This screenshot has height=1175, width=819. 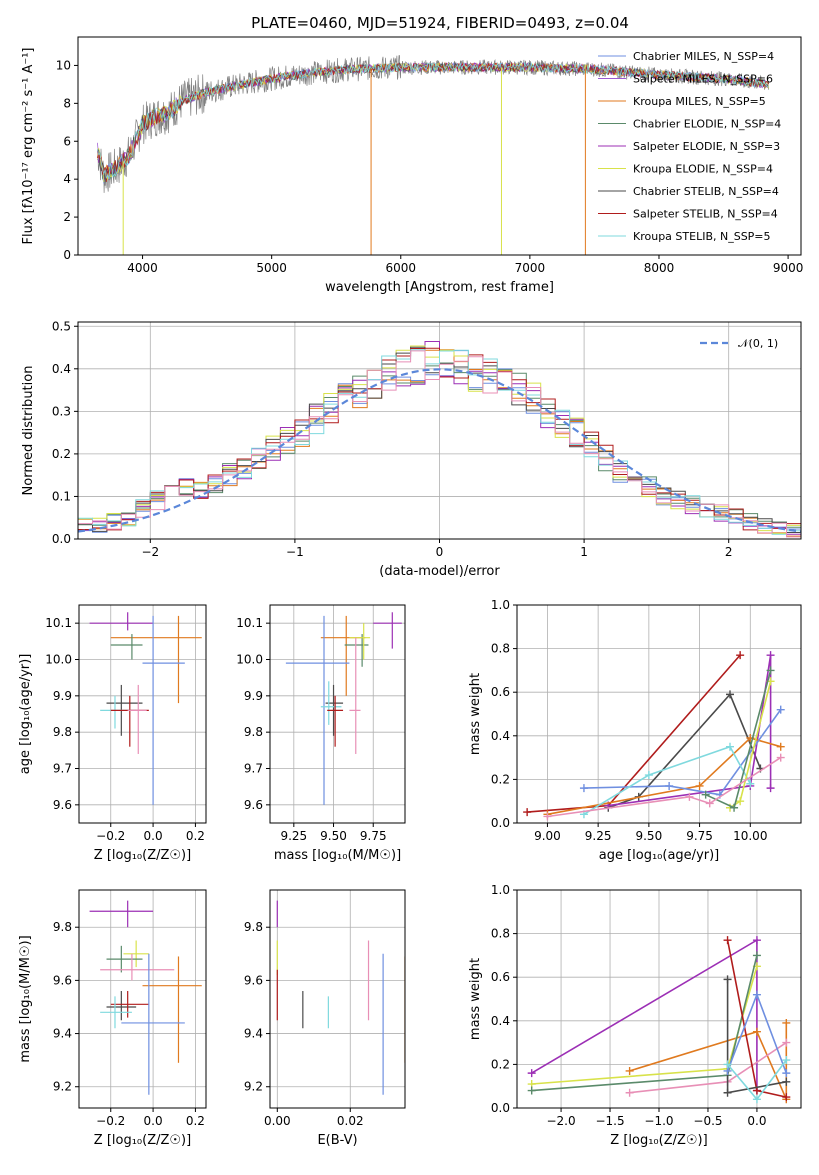 I want to click on age-vs-mass-marks, so click(x=343, y=708).